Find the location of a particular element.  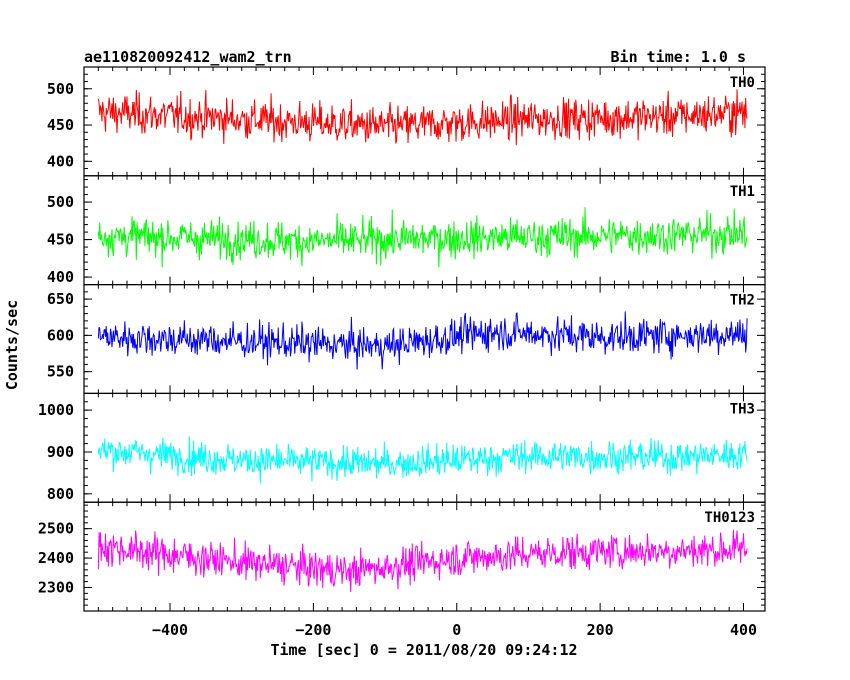

x-tick-label: 200 is located at coordinates (600, 630).